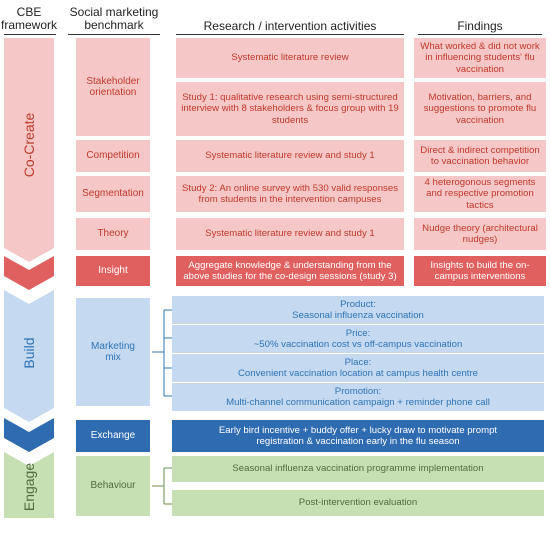 This screenshot has width=550, height=537. What do you see at coordinates (29, 353) in the screenshot?
I see `stage-build-label: Build` at bounding box center [29, 353].